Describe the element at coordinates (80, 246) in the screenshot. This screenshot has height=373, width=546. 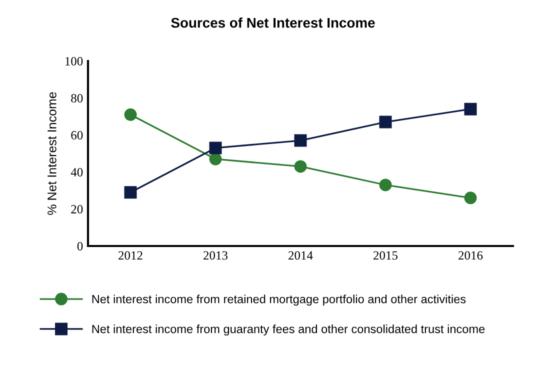
I see `y-tick-label: 0` at that location.